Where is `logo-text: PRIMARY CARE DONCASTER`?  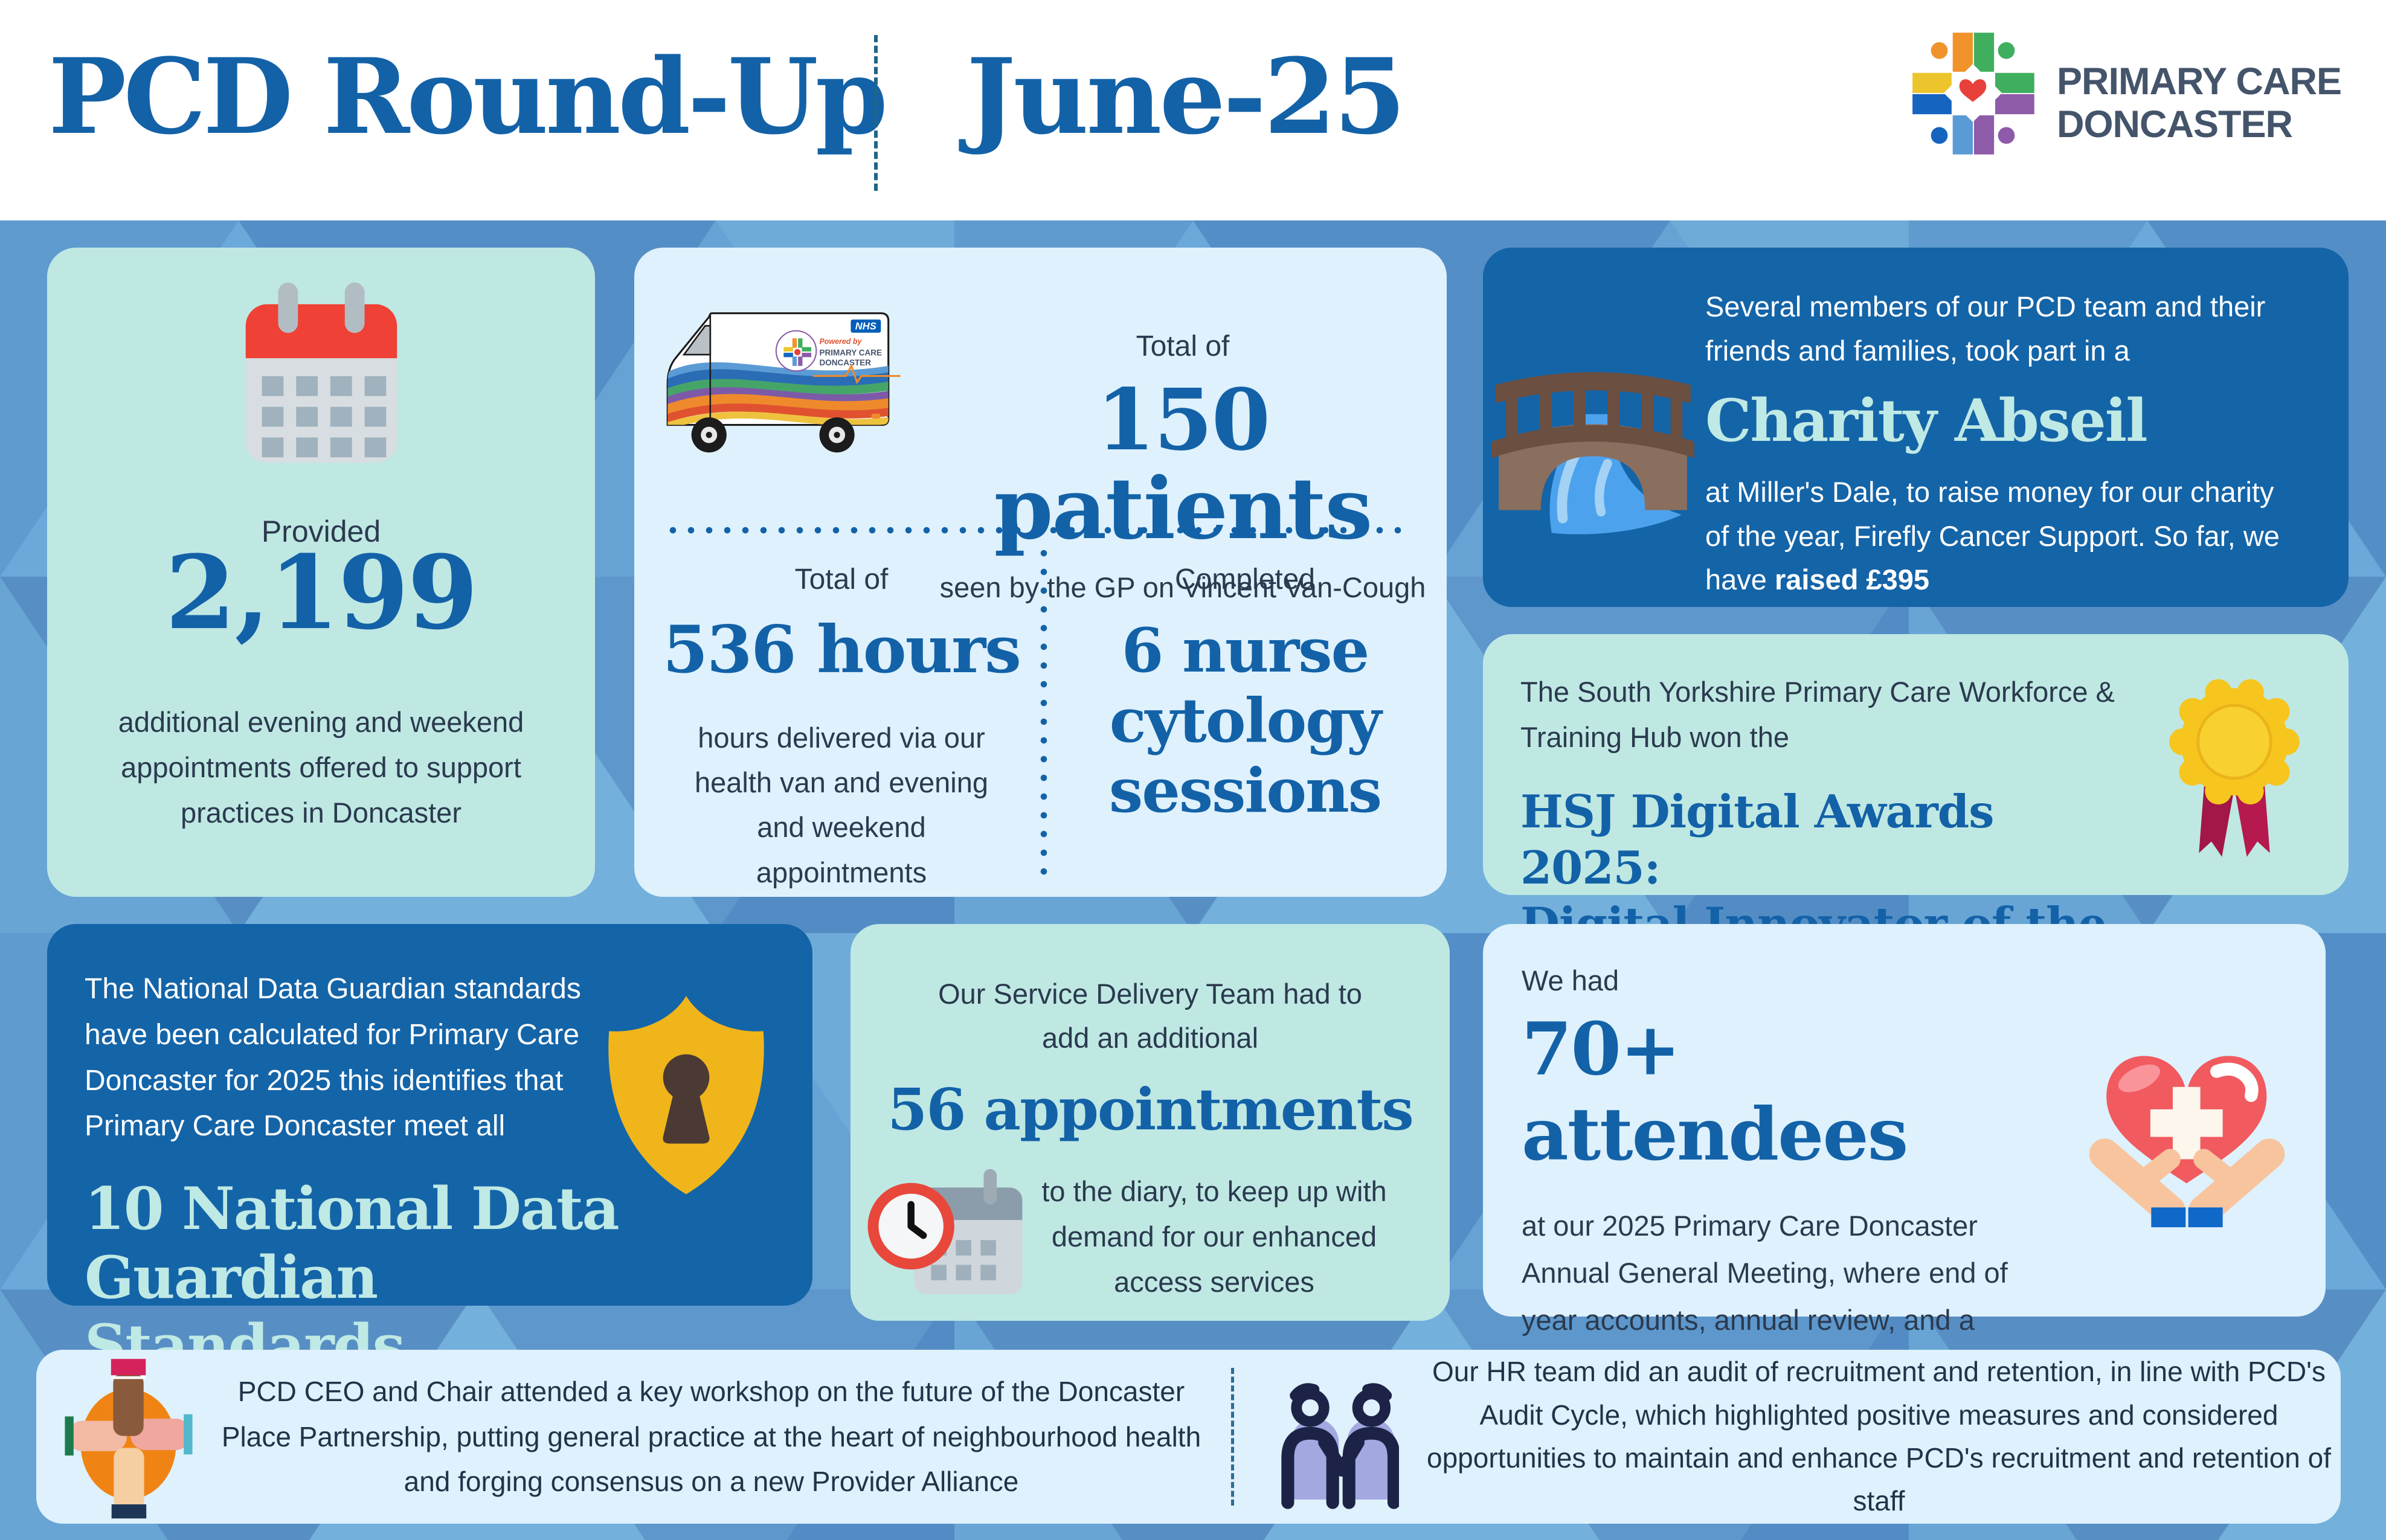
logo-text: PRIMARY CARE DONCASTER is located at coordinates (2199, 103).